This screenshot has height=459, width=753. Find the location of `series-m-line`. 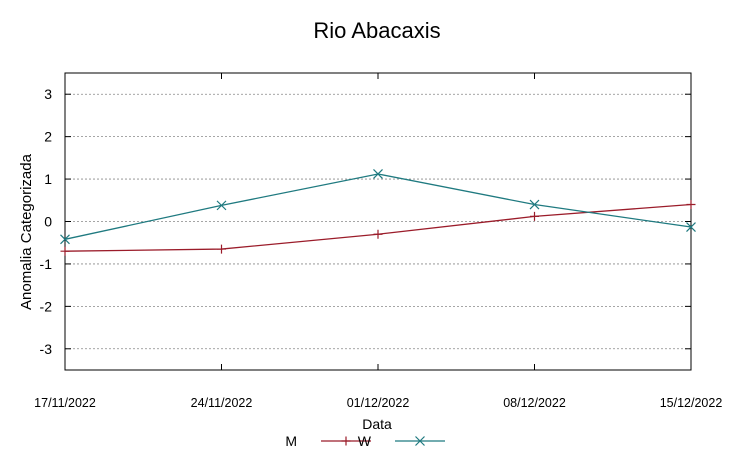

series-m-line is located at coordinates (378, 227).